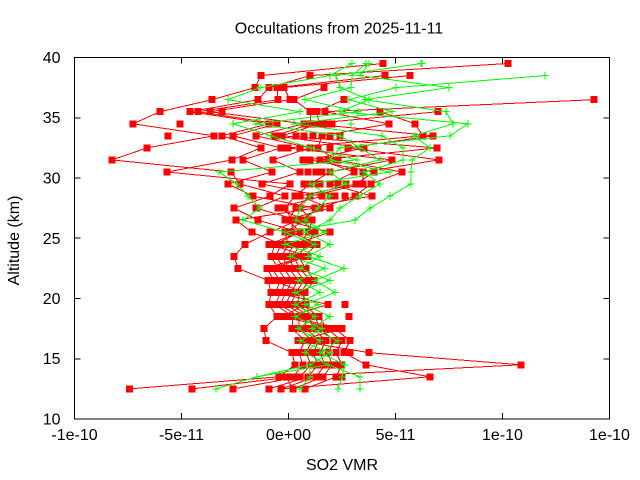 The width and height of the screenshot is (640, 480). Describe the element at coordinates (52, 239) in the screenshot. I see `svg-text: 25` at that location.